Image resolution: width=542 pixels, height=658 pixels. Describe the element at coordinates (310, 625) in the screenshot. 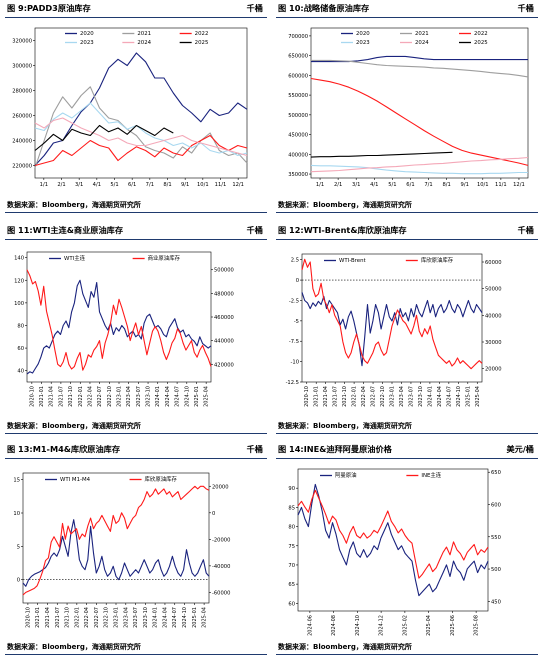

I see `x-tick-label: 2024-06` at that location.